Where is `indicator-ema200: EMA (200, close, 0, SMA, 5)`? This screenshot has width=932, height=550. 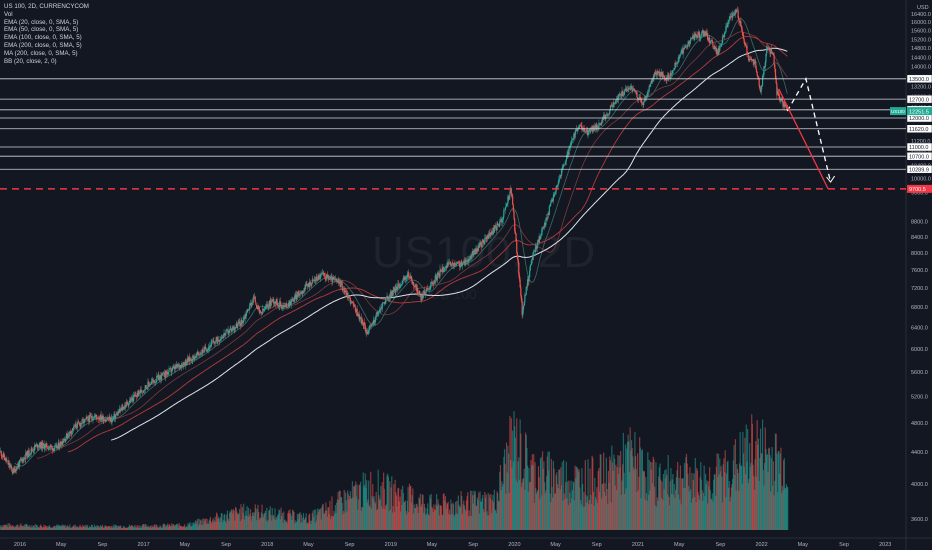 indicator-ema200: EMA (200, close, 0, SMA, 5) is located at coordinates (43, 45).